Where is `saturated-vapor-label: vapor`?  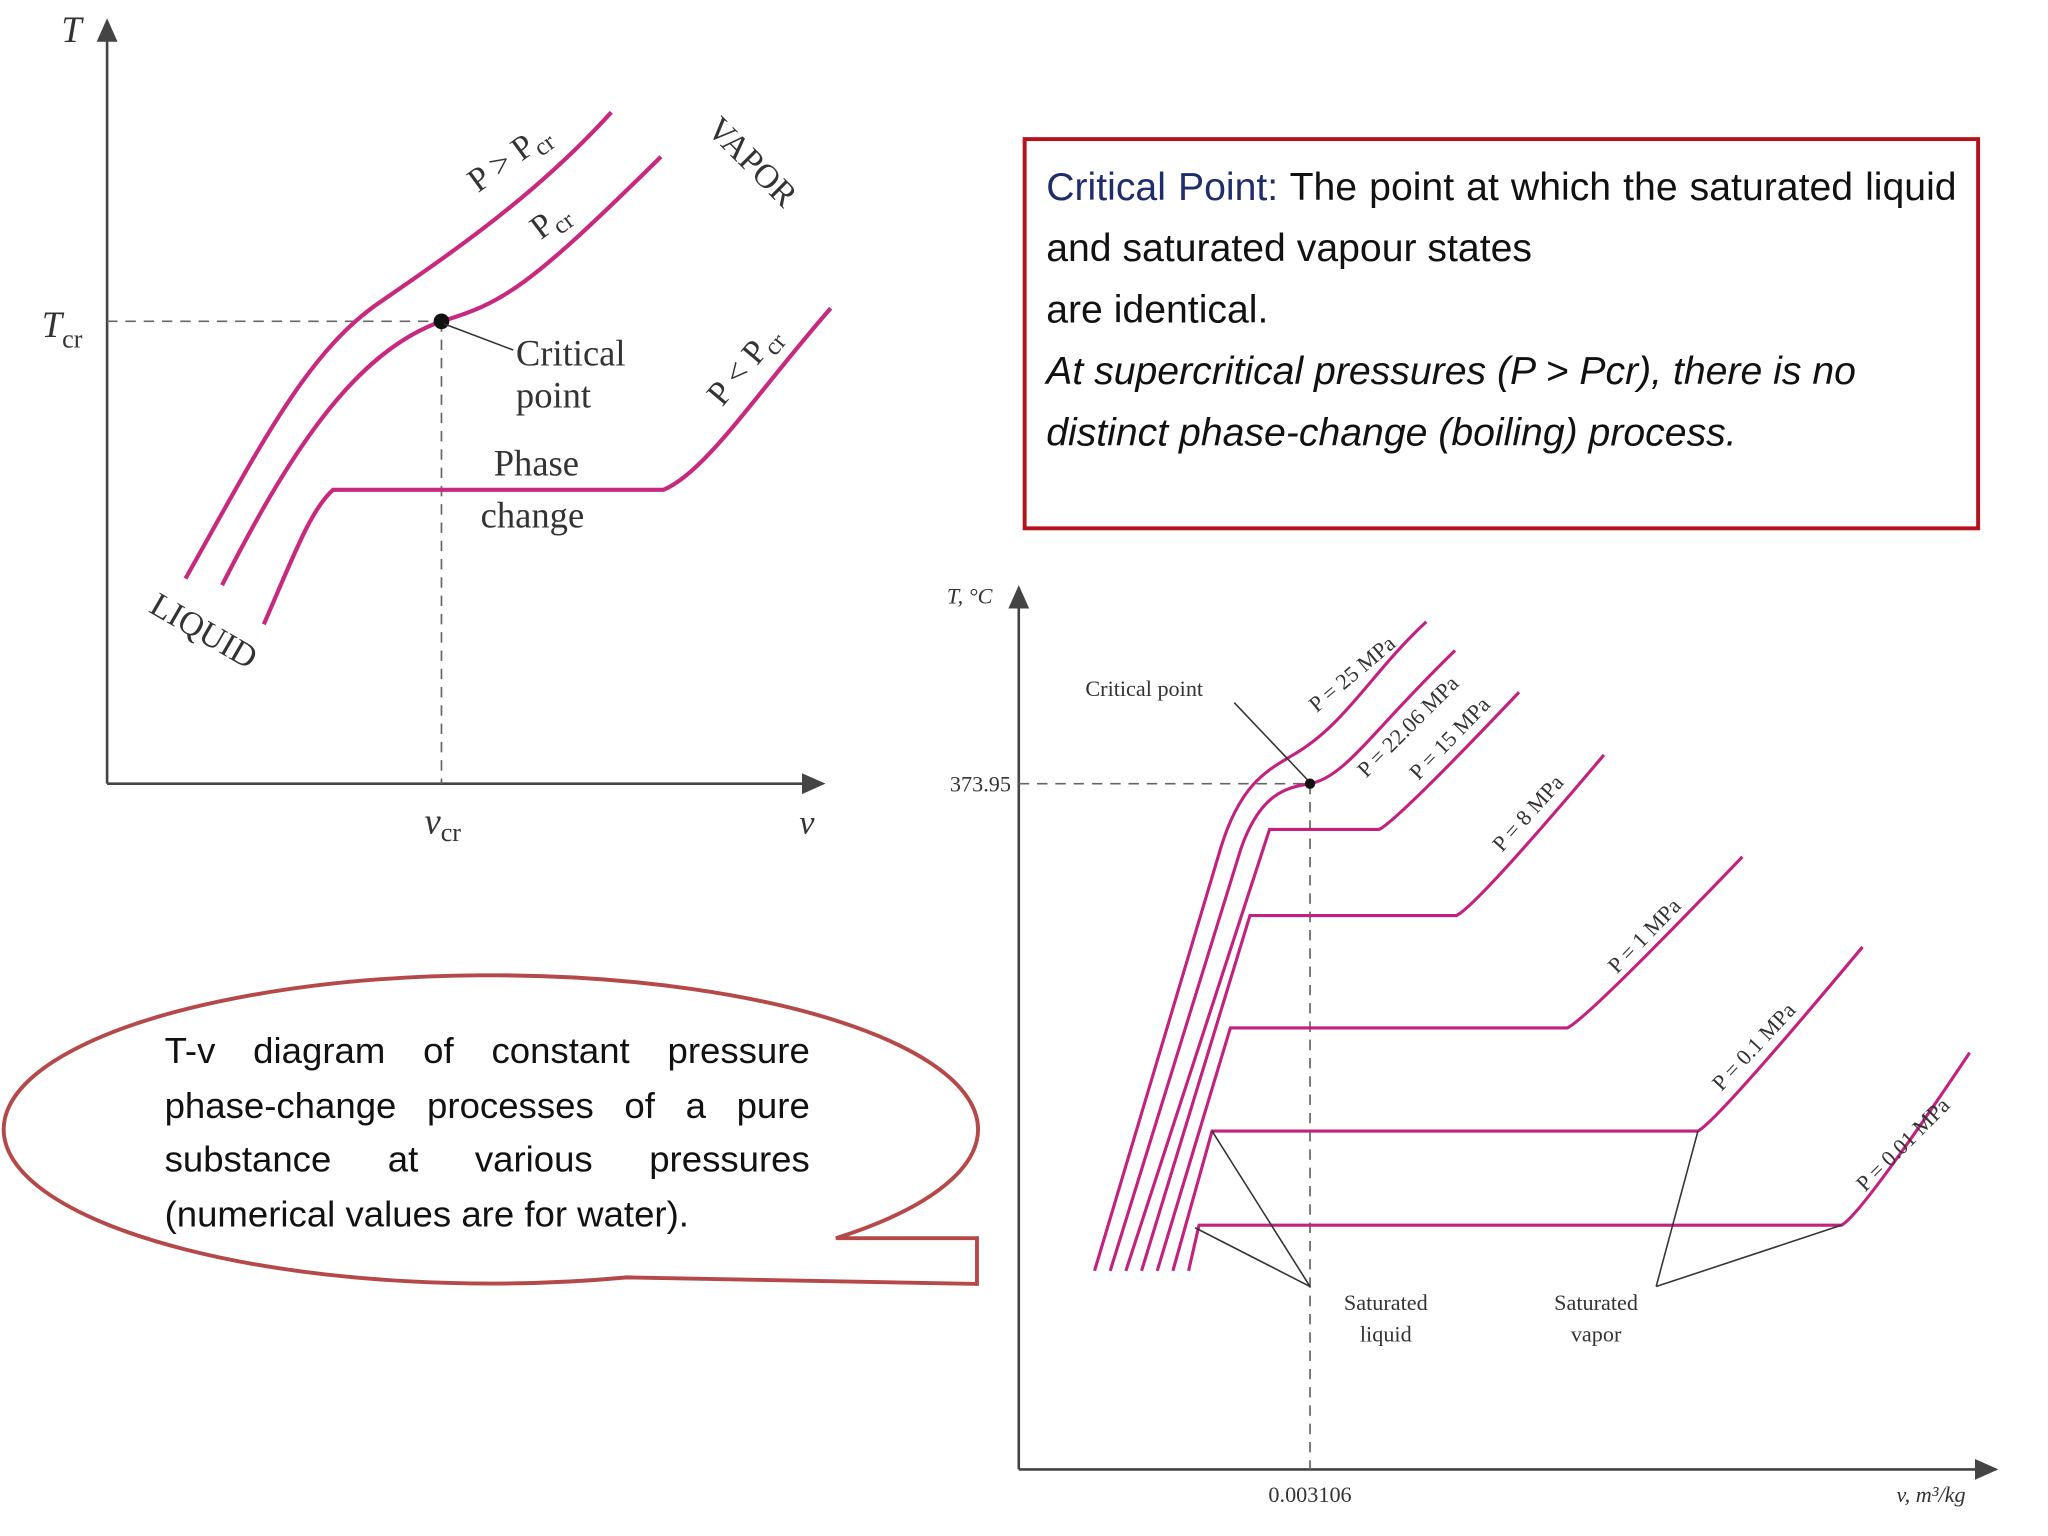
saturated-vapor-label: vapor is located at coordinates (1596, 1333).